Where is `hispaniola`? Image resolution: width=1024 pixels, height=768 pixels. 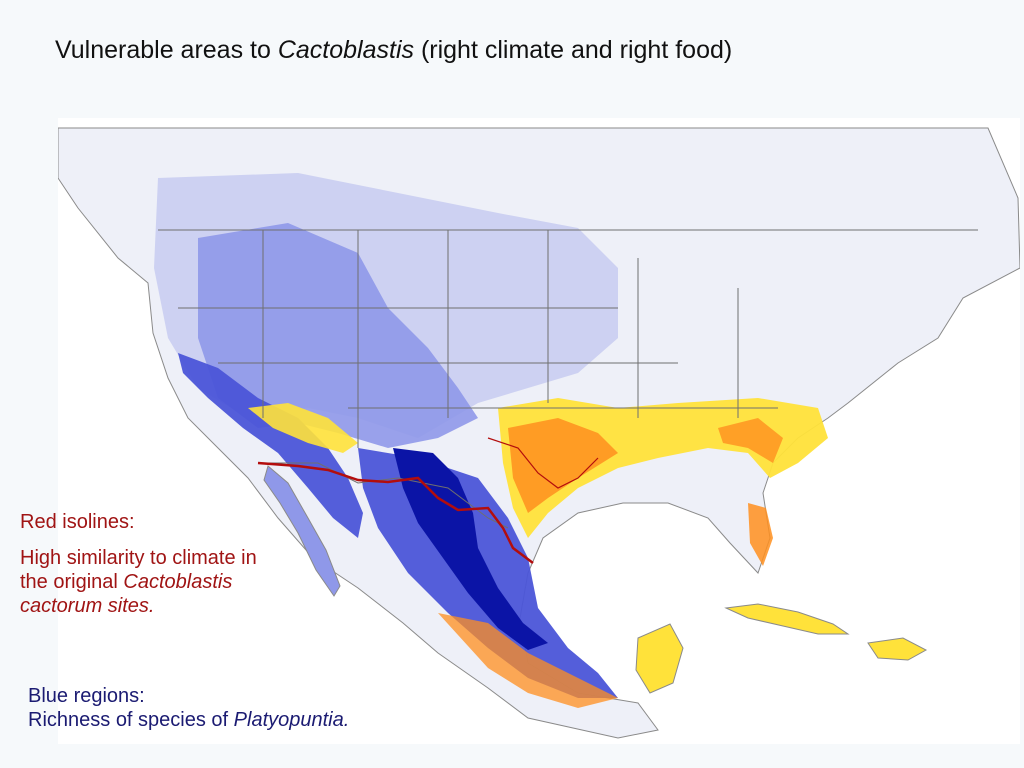
hispaniola is located at coordinates (897, 649).